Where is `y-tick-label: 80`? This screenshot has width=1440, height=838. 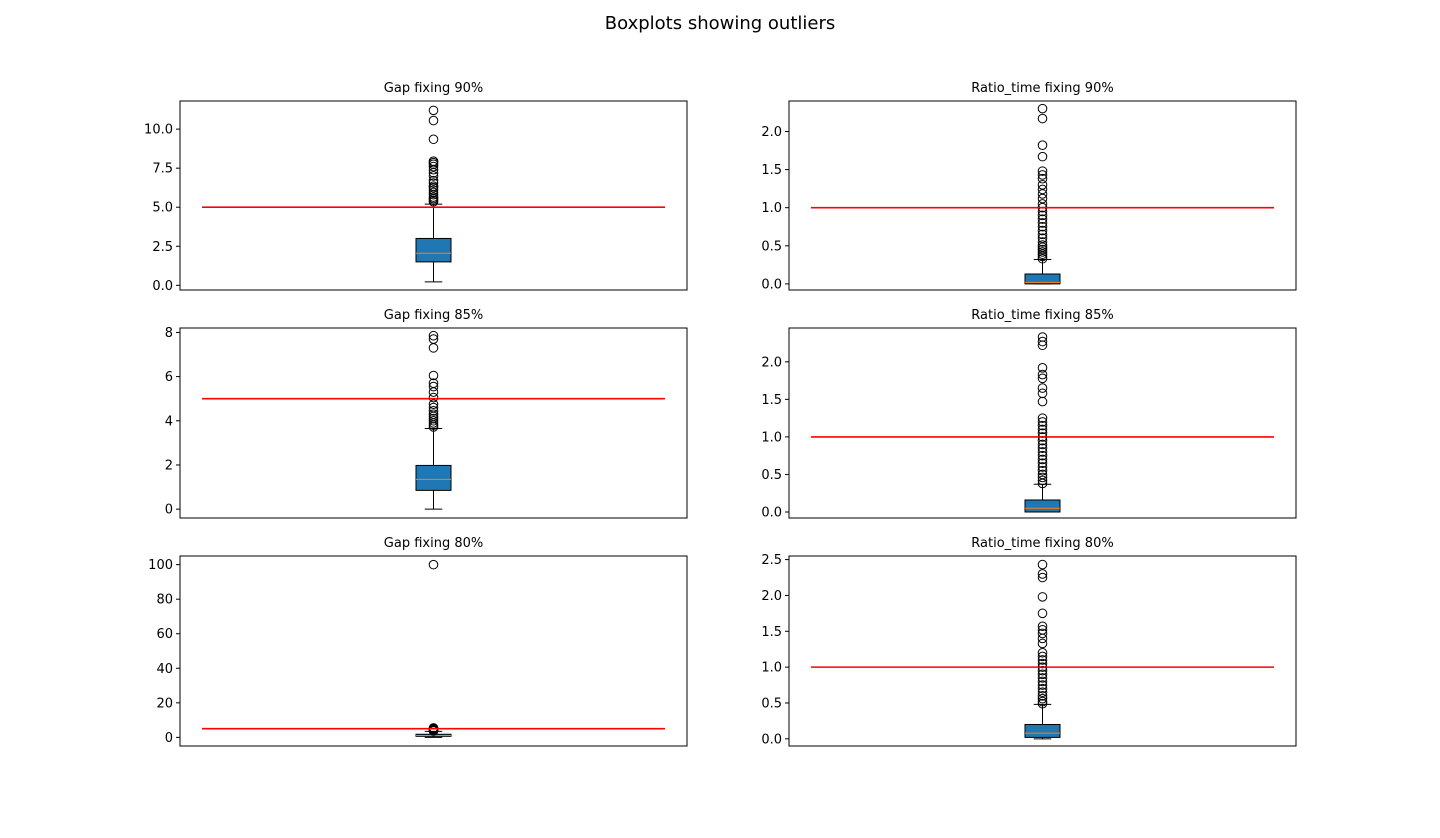
y-tick-label: 80 is located at coordinates (164, 600).